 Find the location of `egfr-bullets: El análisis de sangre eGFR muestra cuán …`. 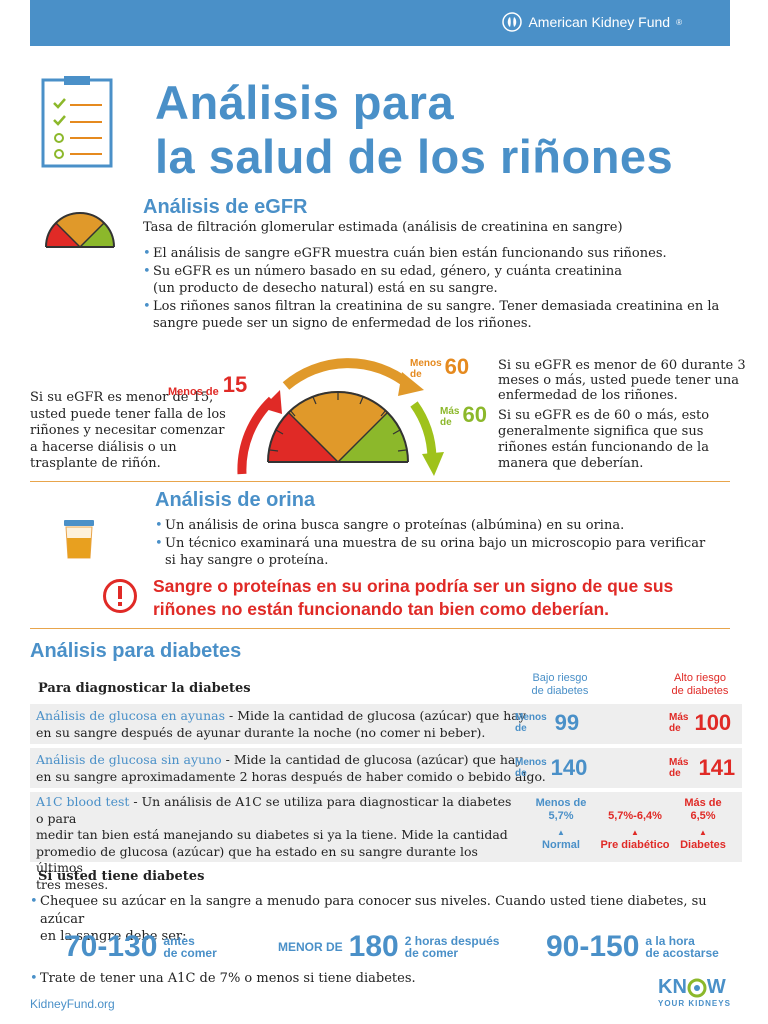

egfr-bullets: El análisis de sangre eGFR muestra cuán … is located at coordinates (438, 289).